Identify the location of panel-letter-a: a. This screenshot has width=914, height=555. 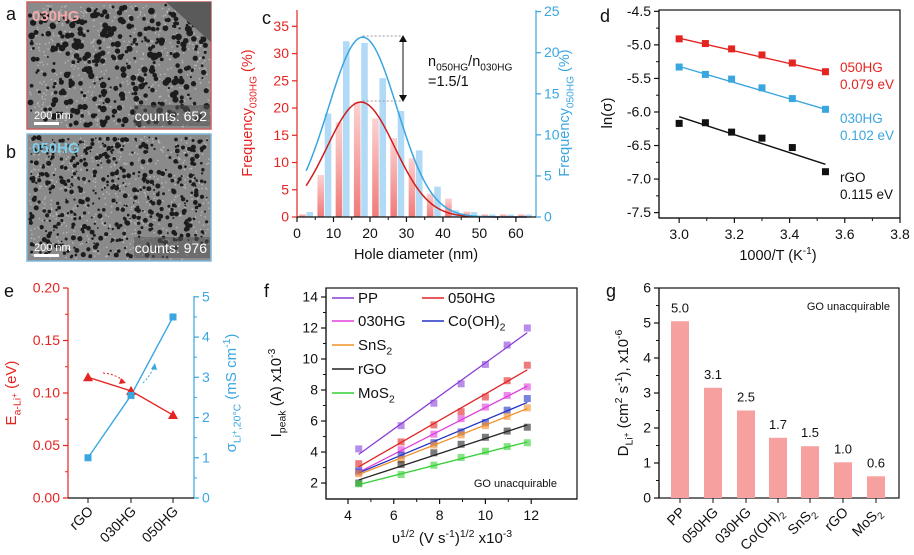
(11, 14).